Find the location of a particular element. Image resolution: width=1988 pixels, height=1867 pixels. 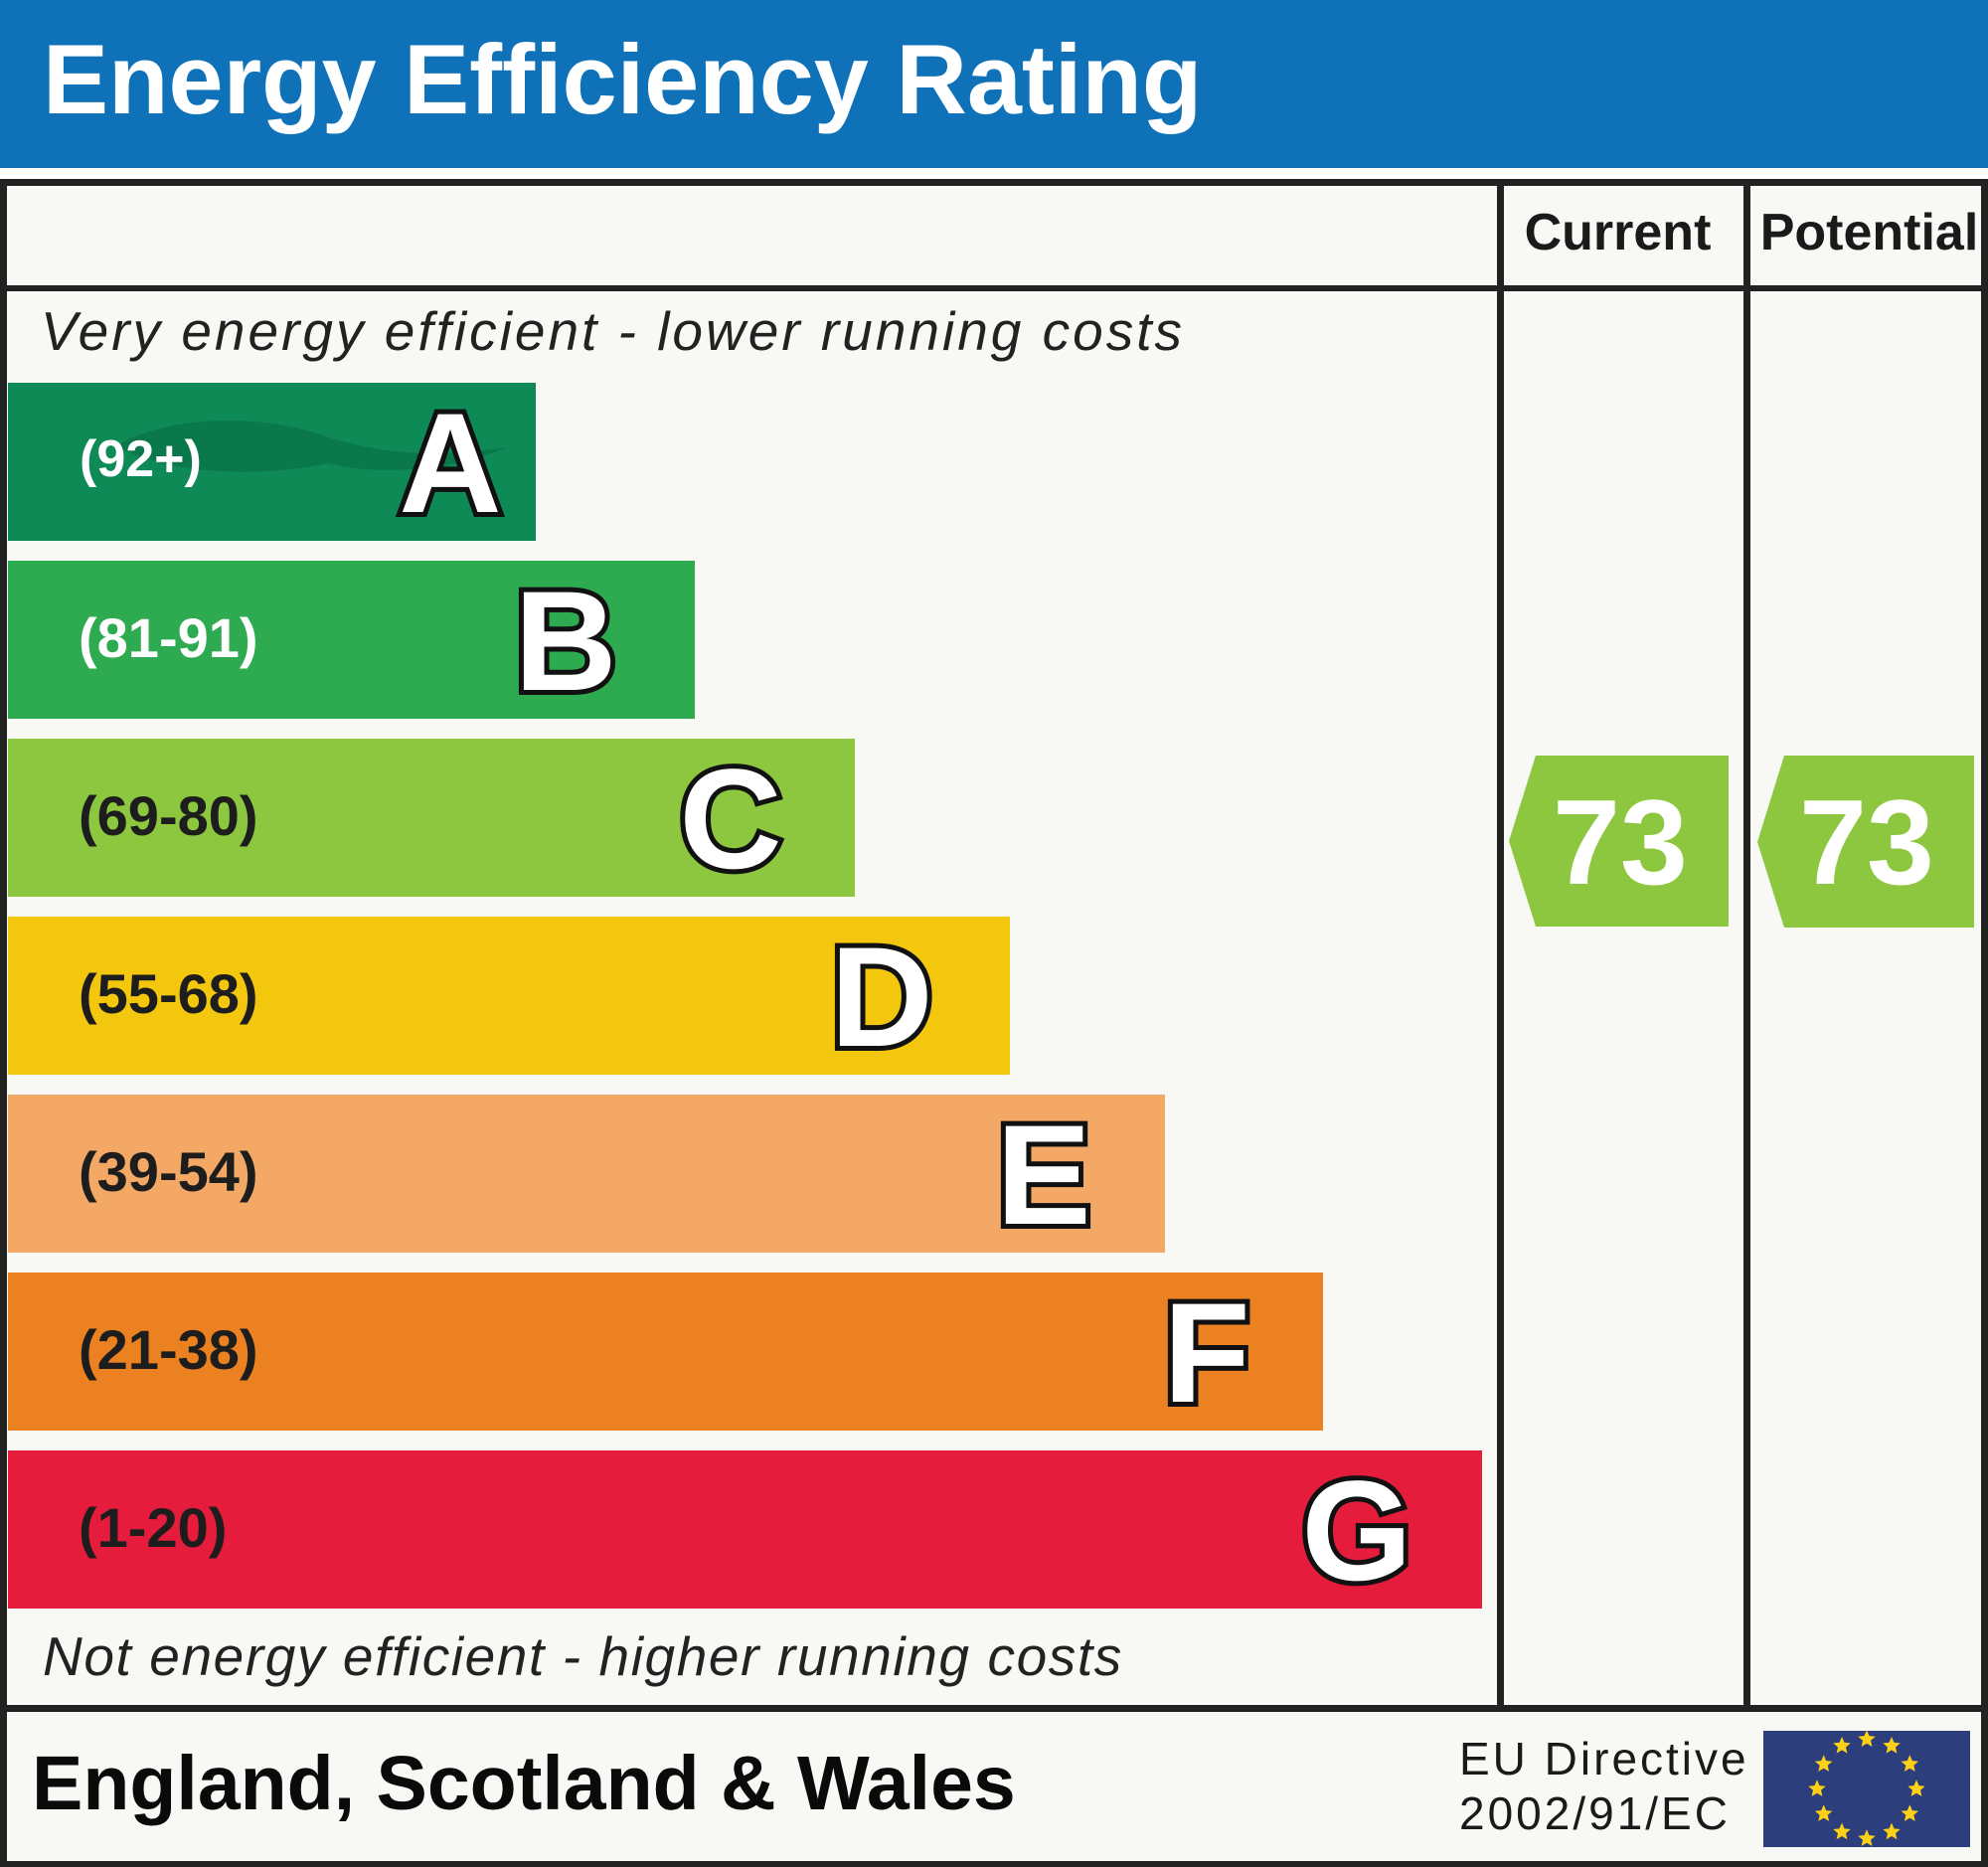

svg-text: B is located at coordinates (565, 642).